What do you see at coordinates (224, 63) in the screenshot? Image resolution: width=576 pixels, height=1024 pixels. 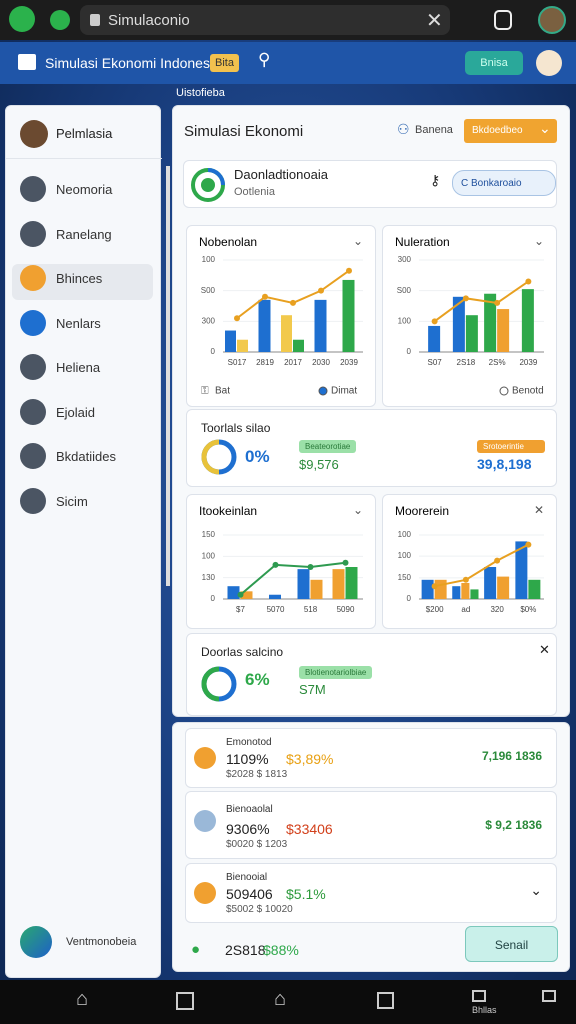 I see `badge: Bita` at bounding box center [224, 63].